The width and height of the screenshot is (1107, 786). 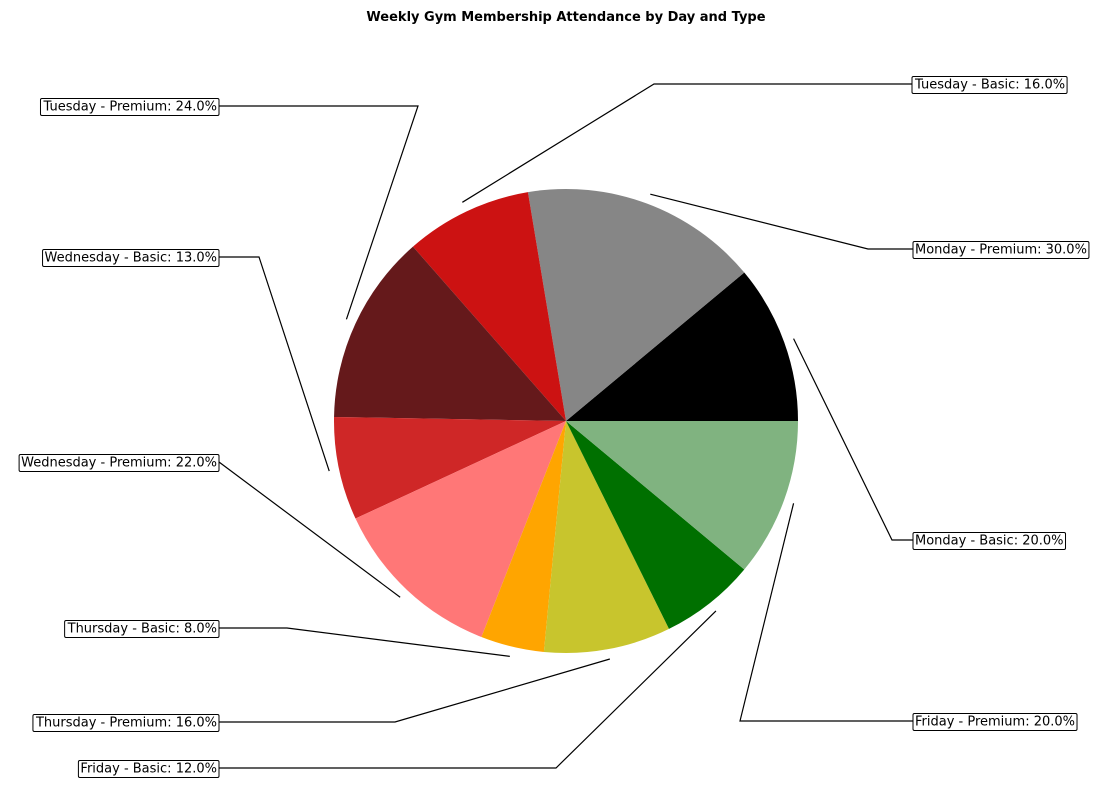 I want to click on slice-label-10: Friday - Premium: 20.0%, so click(x=995, y=722).